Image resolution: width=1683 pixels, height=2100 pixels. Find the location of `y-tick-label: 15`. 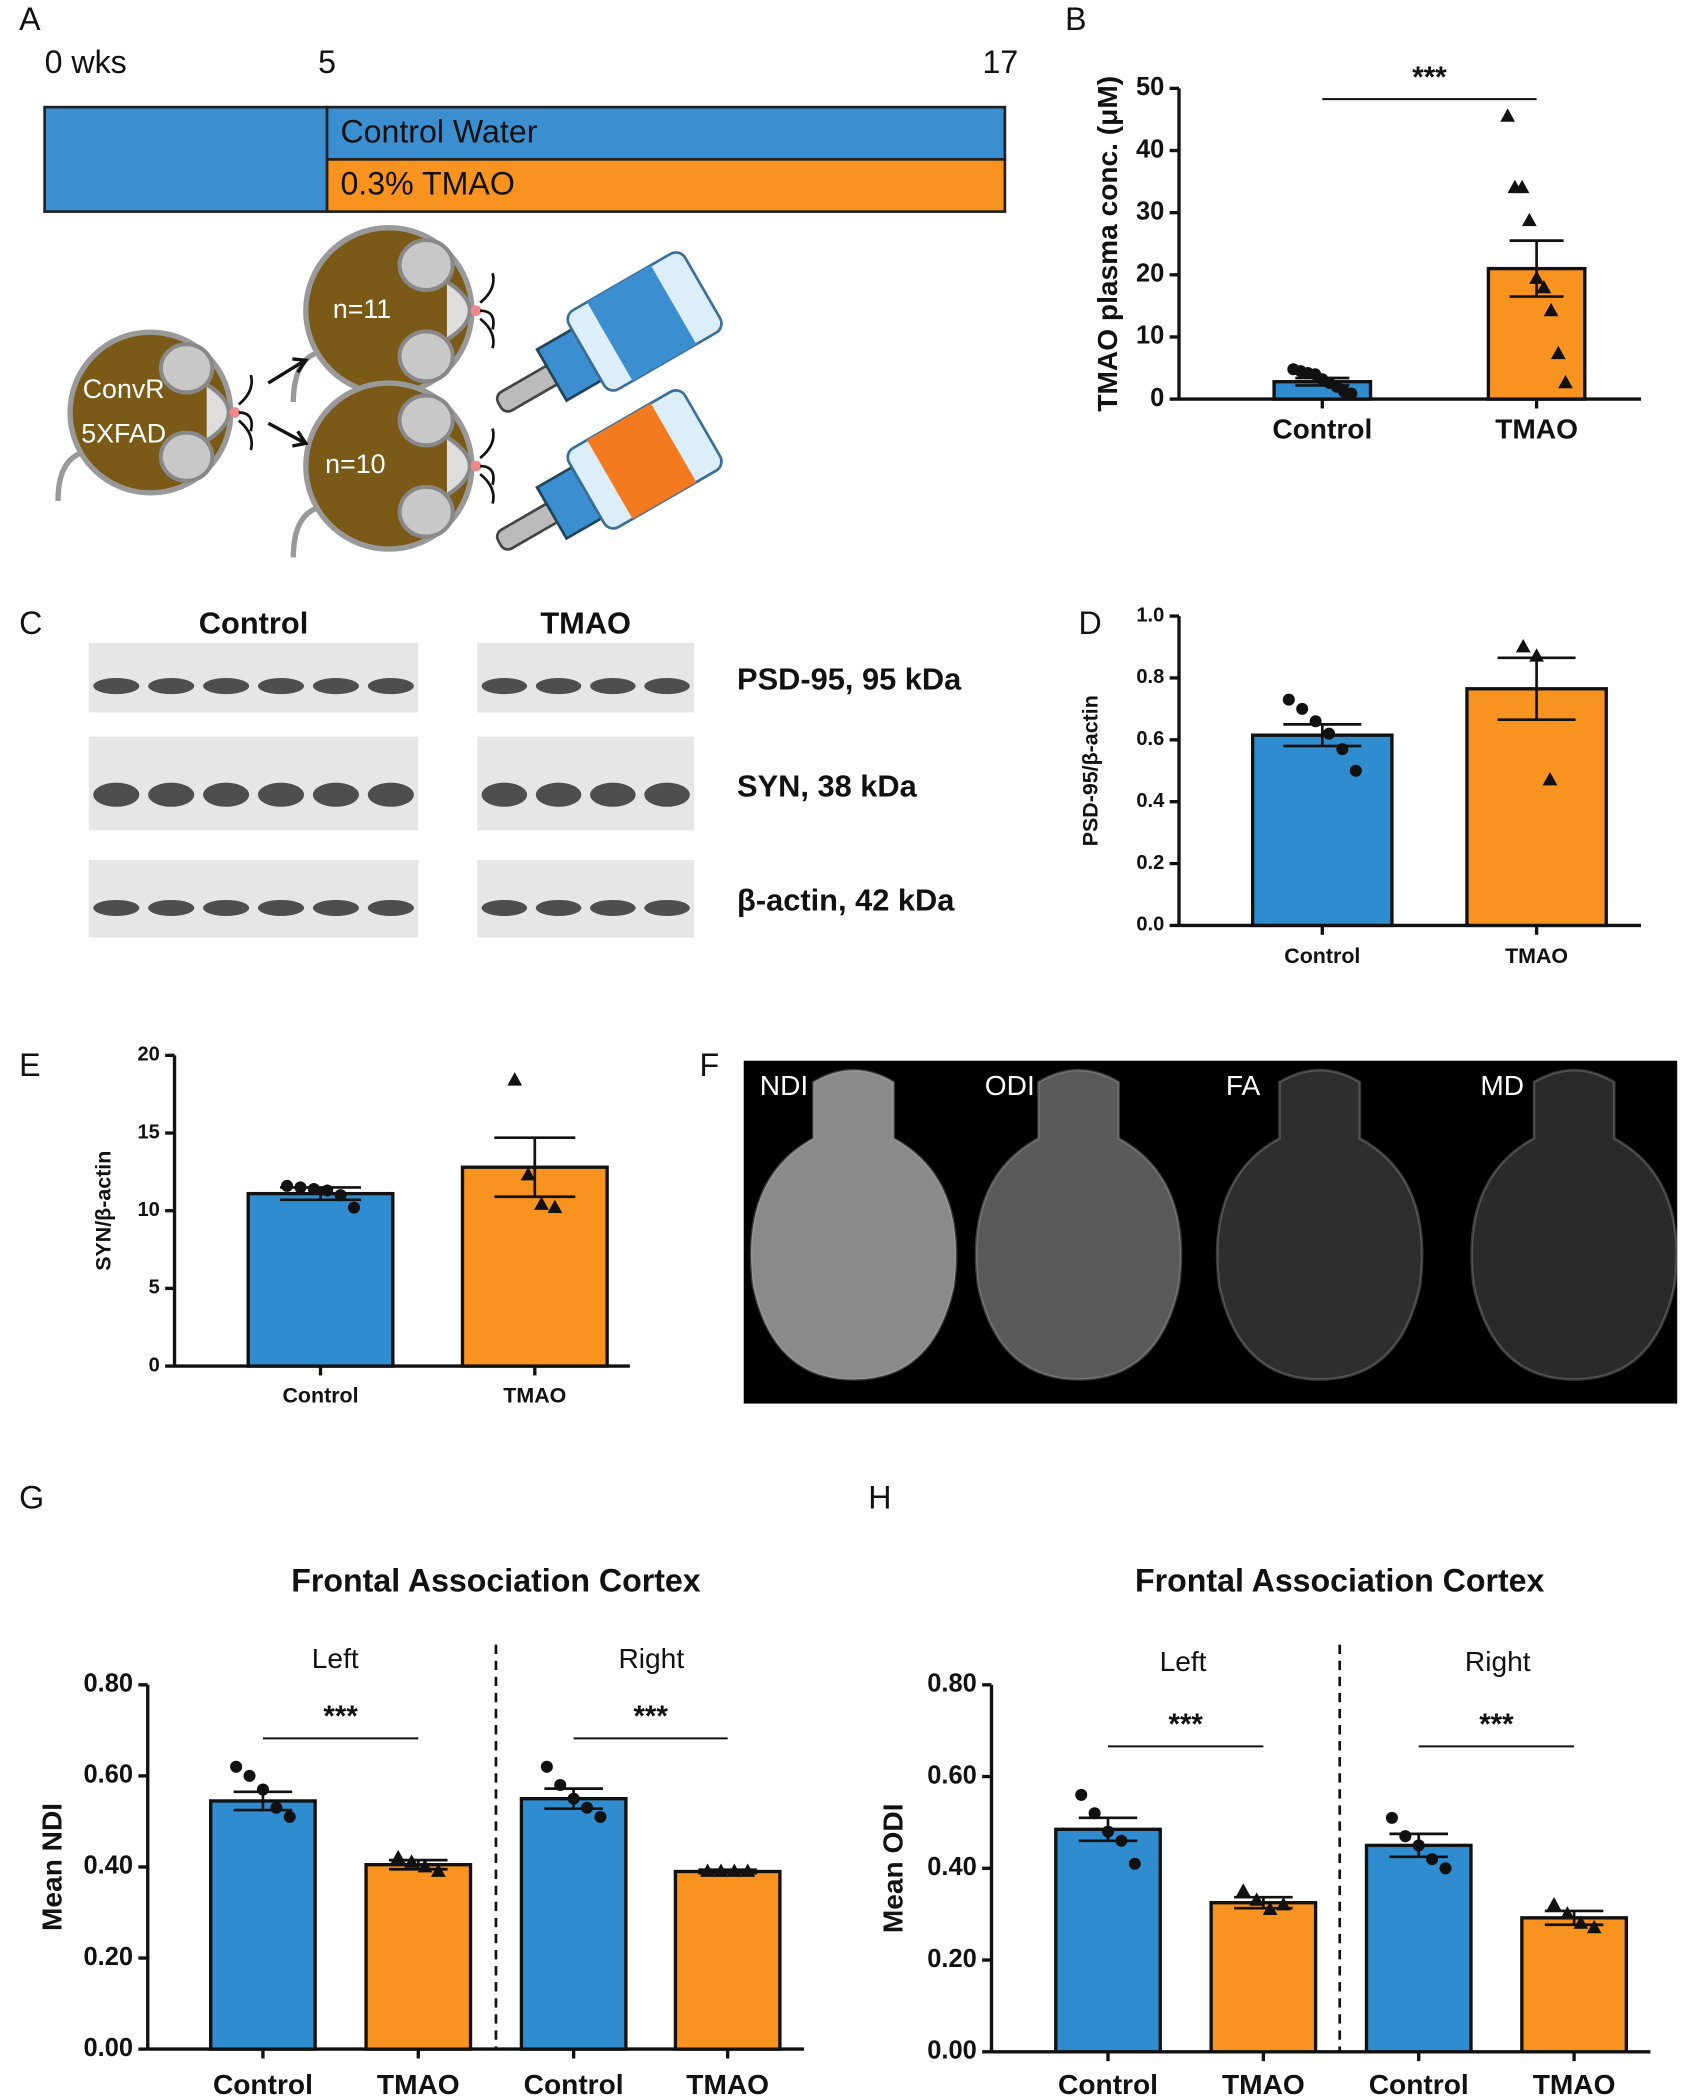

y-tick-label: 15 is located at coordinates (148, 1132).